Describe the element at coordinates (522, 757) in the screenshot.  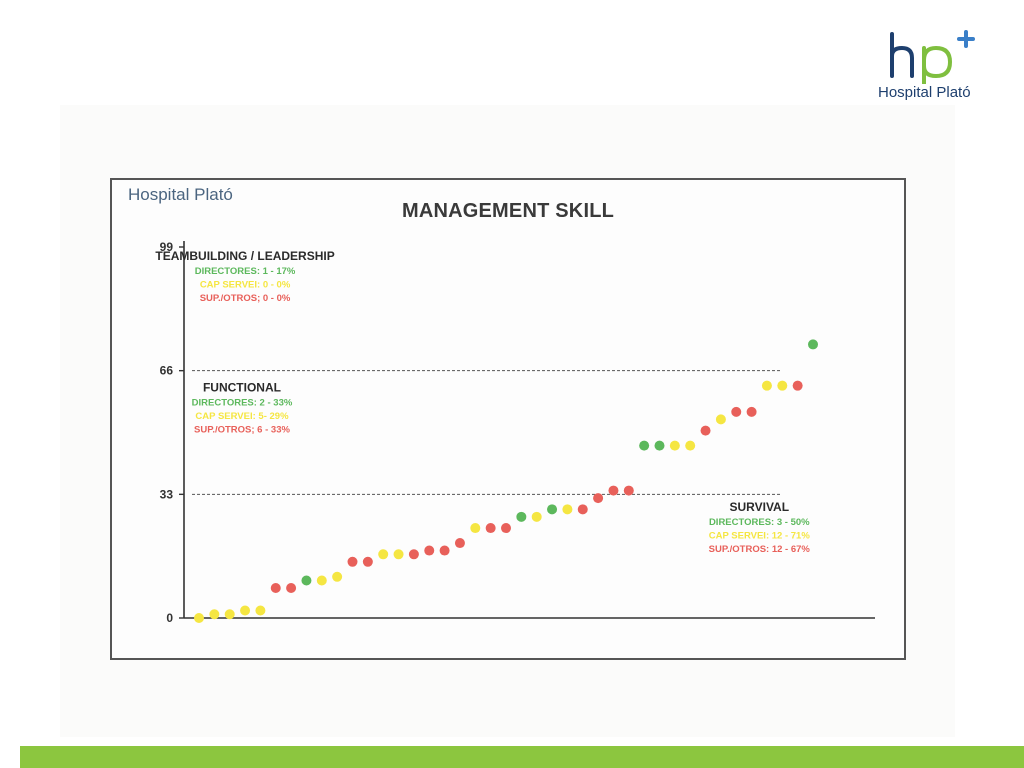
I see `footer-bar` at that location.